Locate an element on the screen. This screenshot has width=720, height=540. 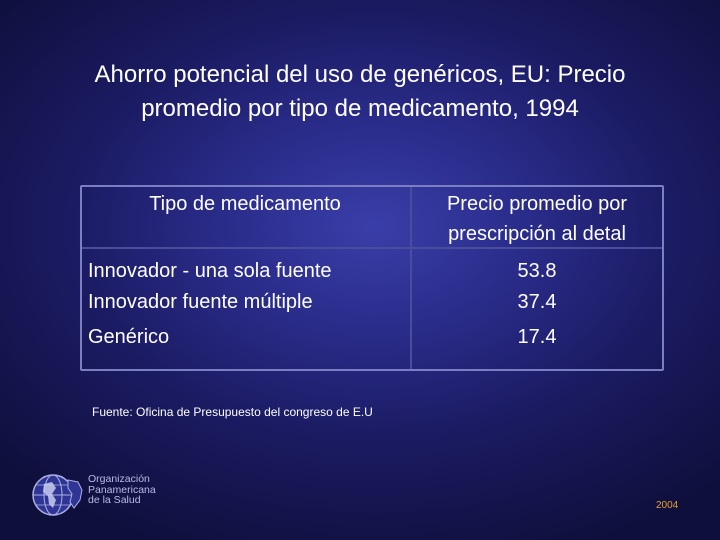
header-divider is located at coordinates (372, 248).